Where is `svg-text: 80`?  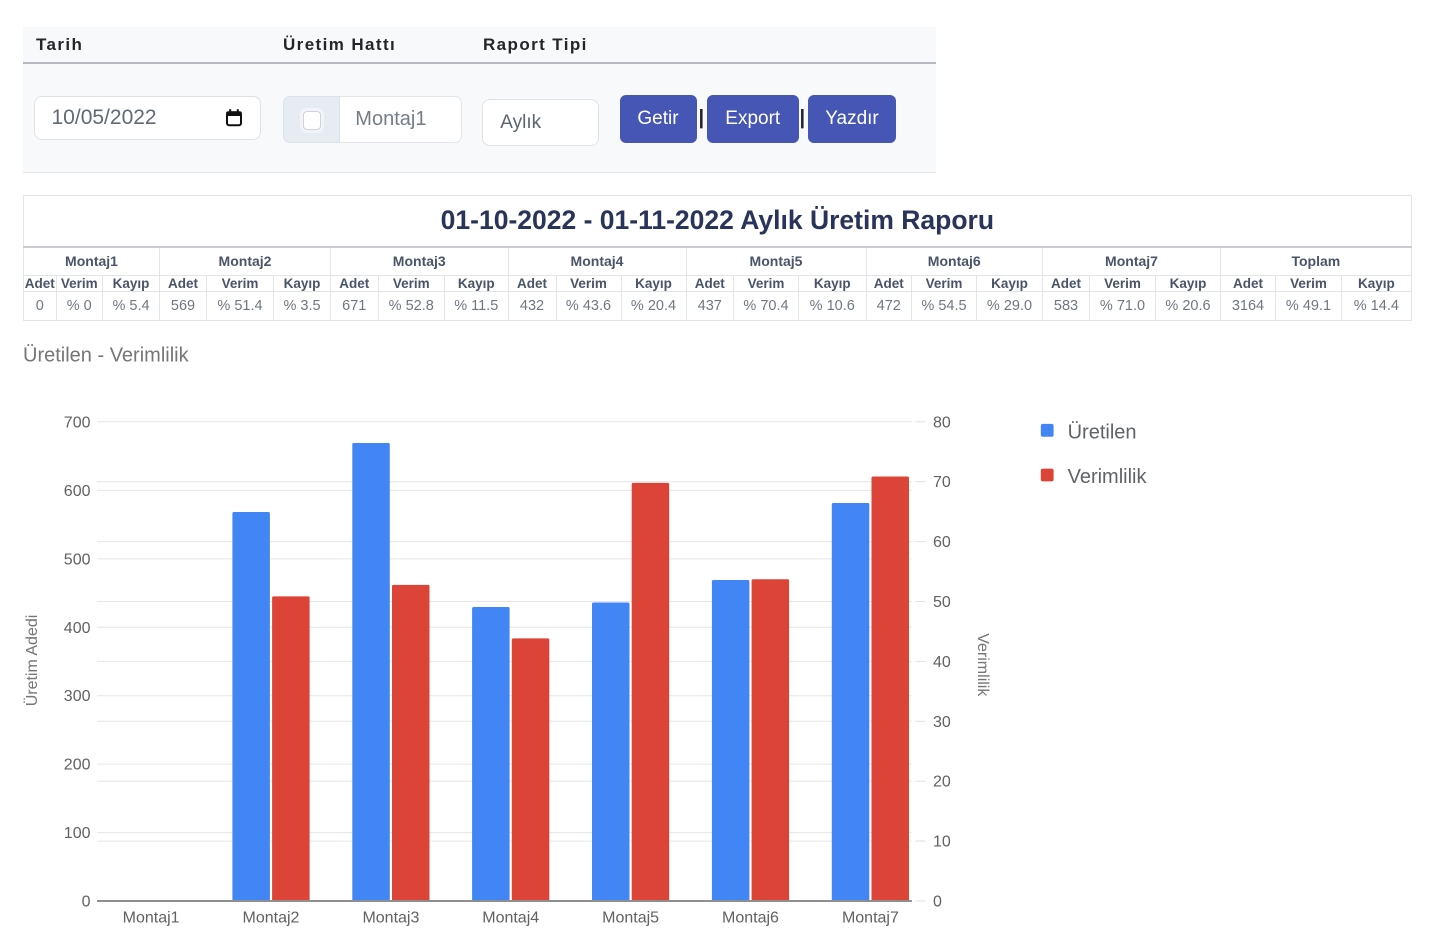
svg-text: 80 is located at coordinates (942, 422).